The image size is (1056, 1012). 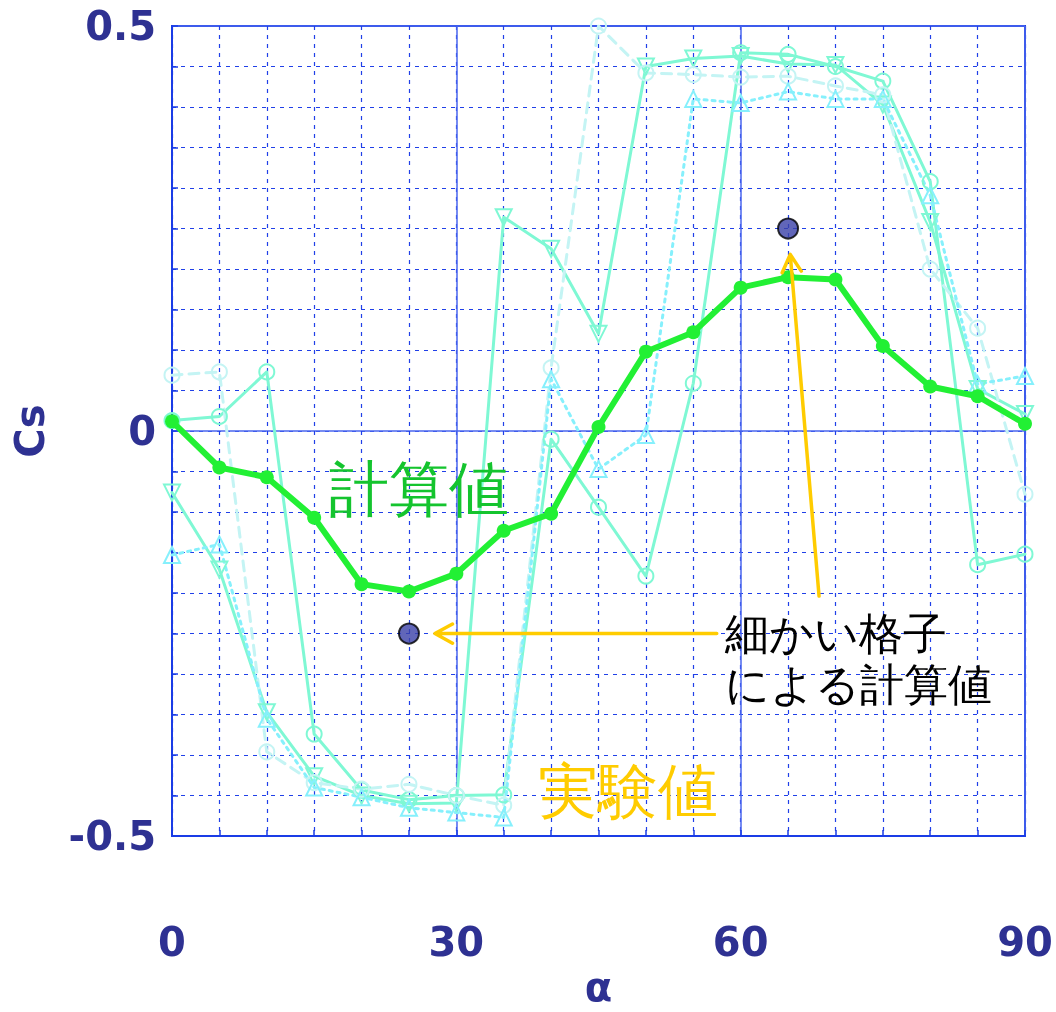 What do you see at coordinates (120, 26) in the screenshot?
I see `y-tick-label: 0.5` at bounding box center [120, 26].